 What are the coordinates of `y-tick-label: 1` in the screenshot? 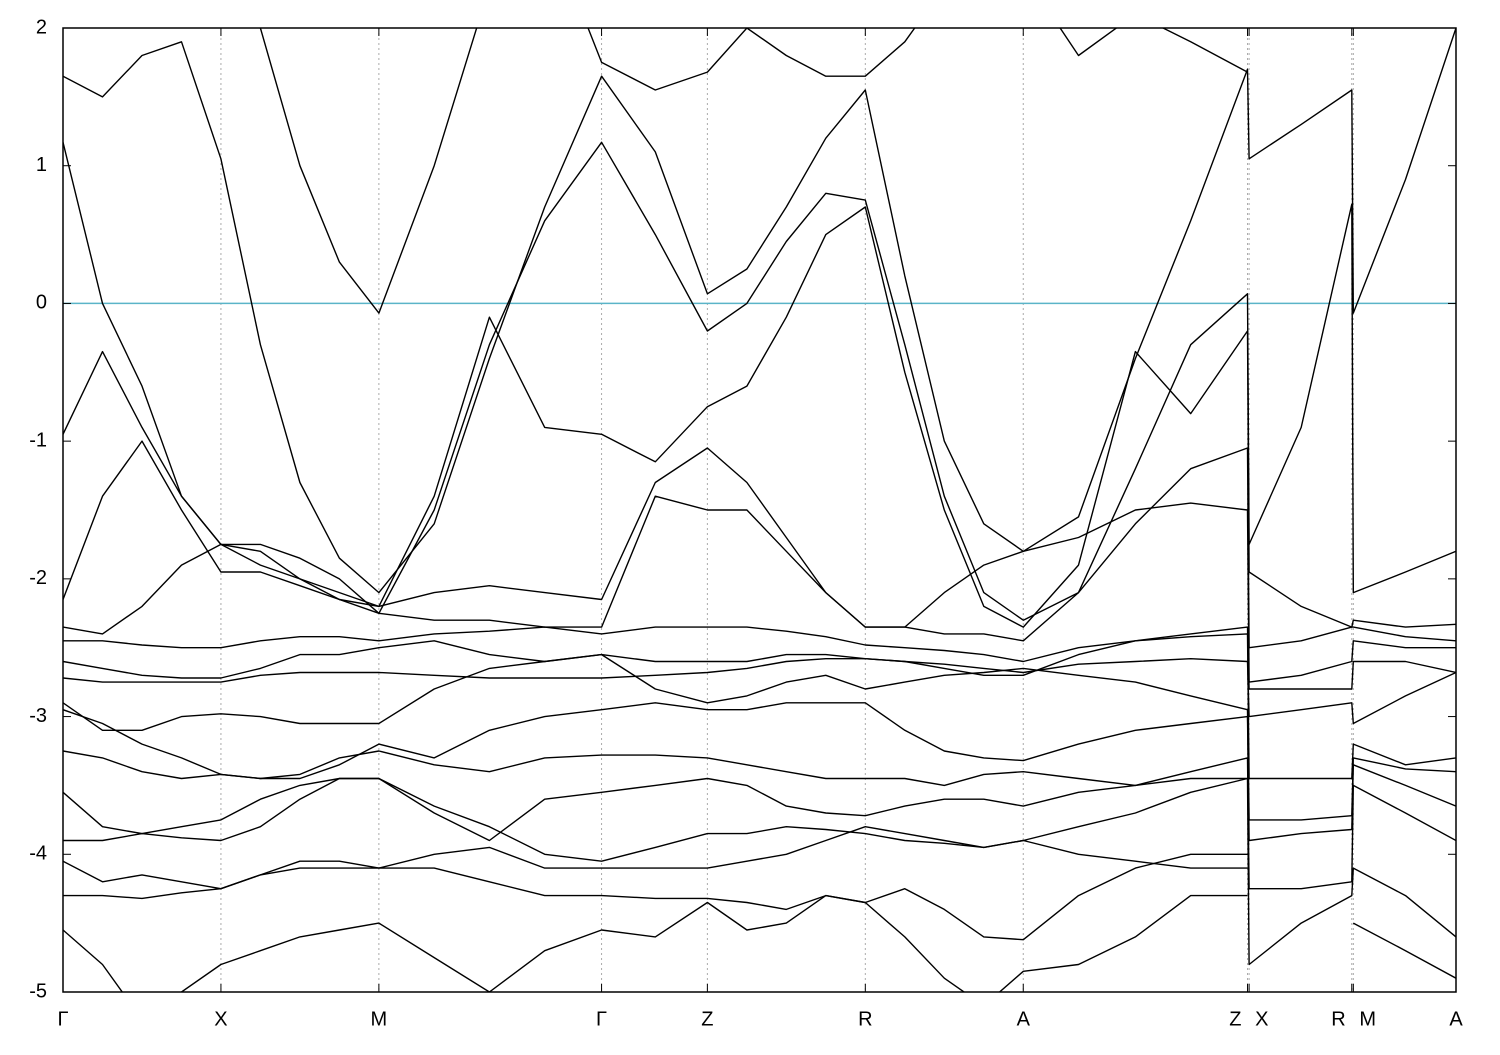 It's located at (41, 165).